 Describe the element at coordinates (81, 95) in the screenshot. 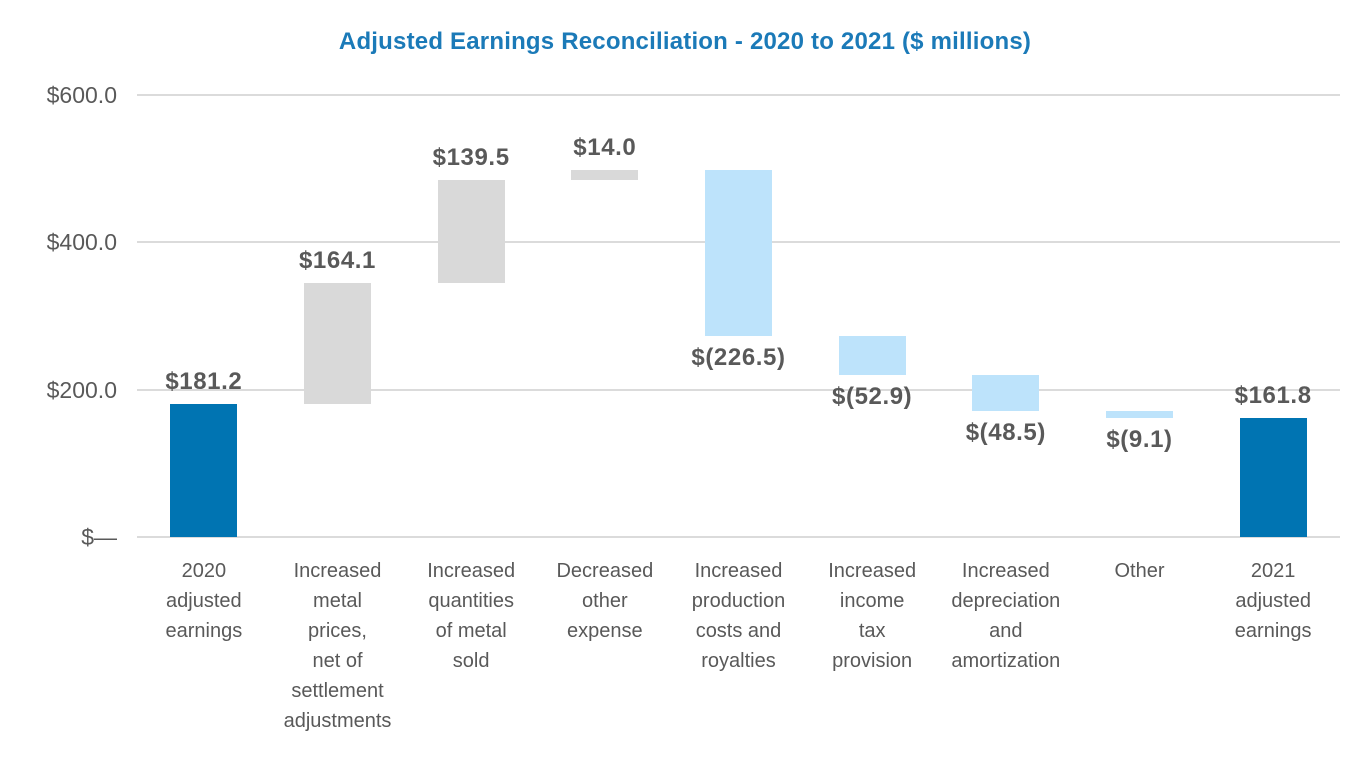

I see `y-tick-label: $600.0` at that location.